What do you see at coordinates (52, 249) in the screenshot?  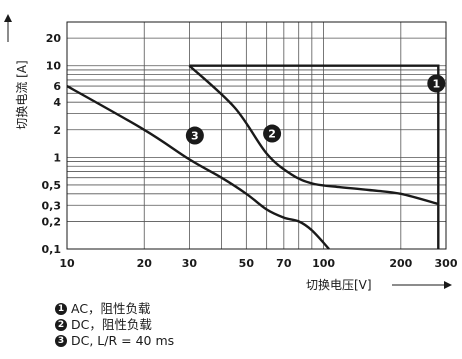 I see `y-tick-label: 0,1` at bounding box center [52, 249].